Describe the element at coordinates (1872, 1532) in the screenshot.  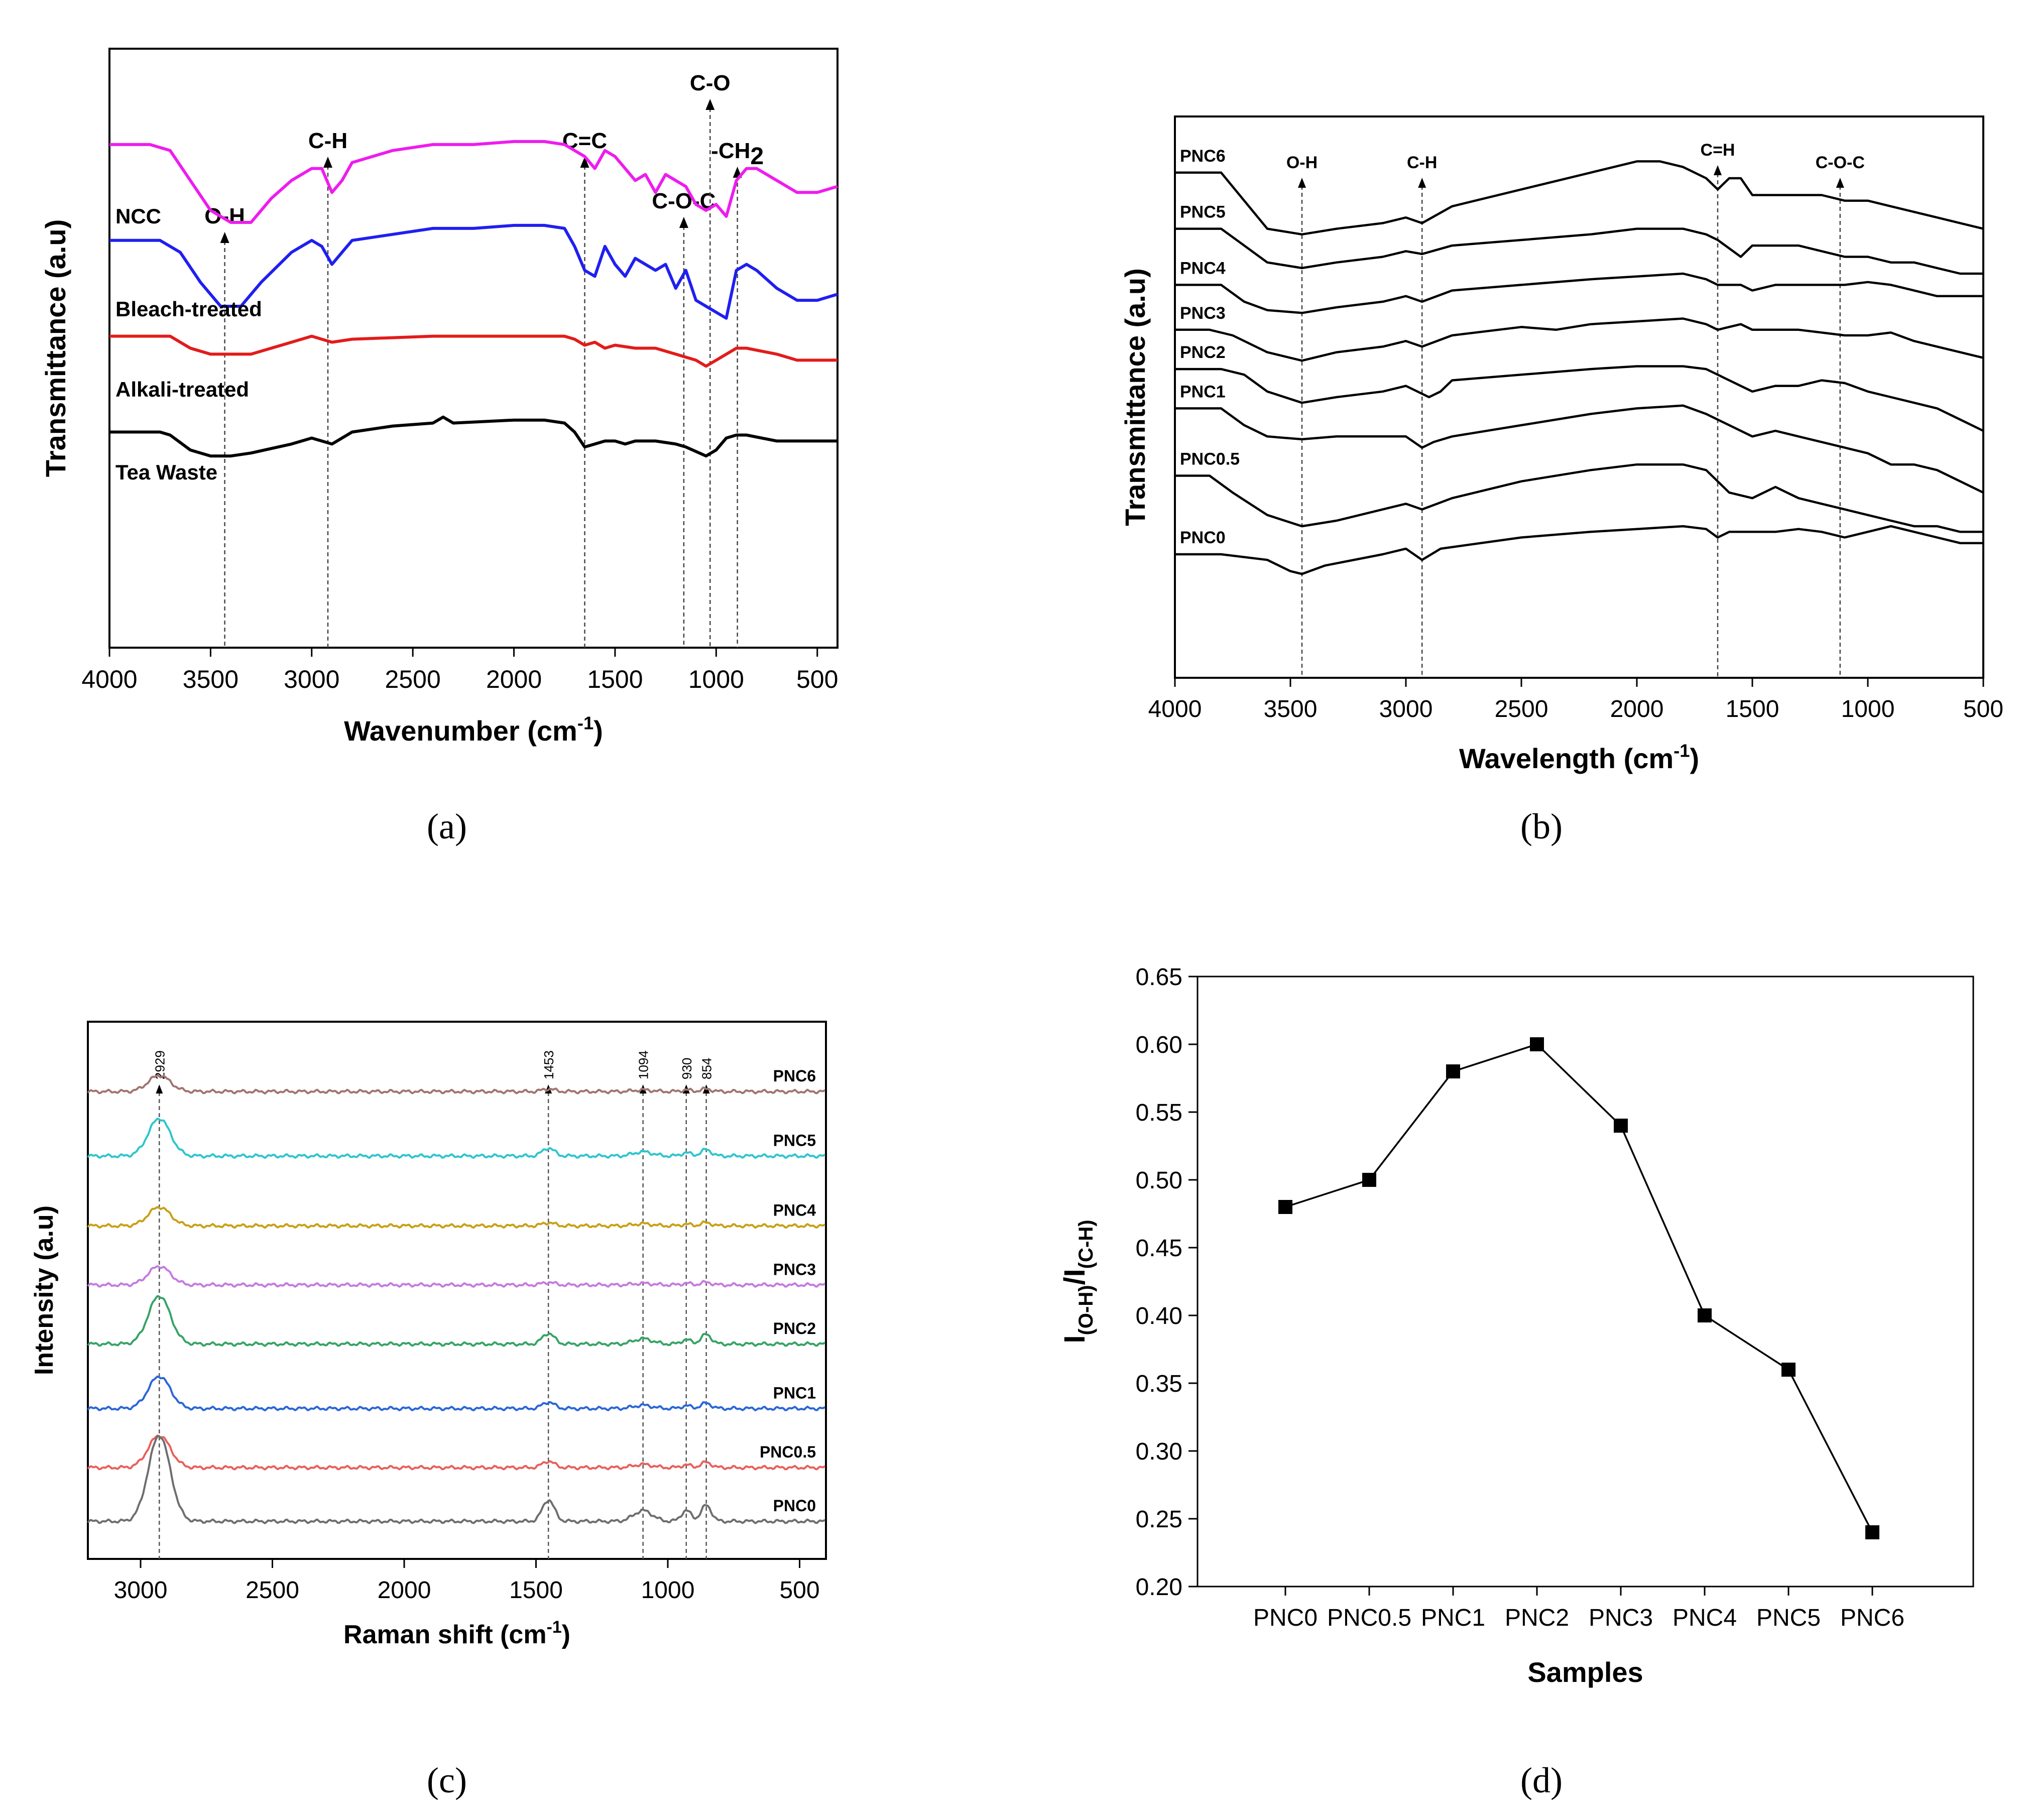
I see `panel-d-point-pnc6` at that location.